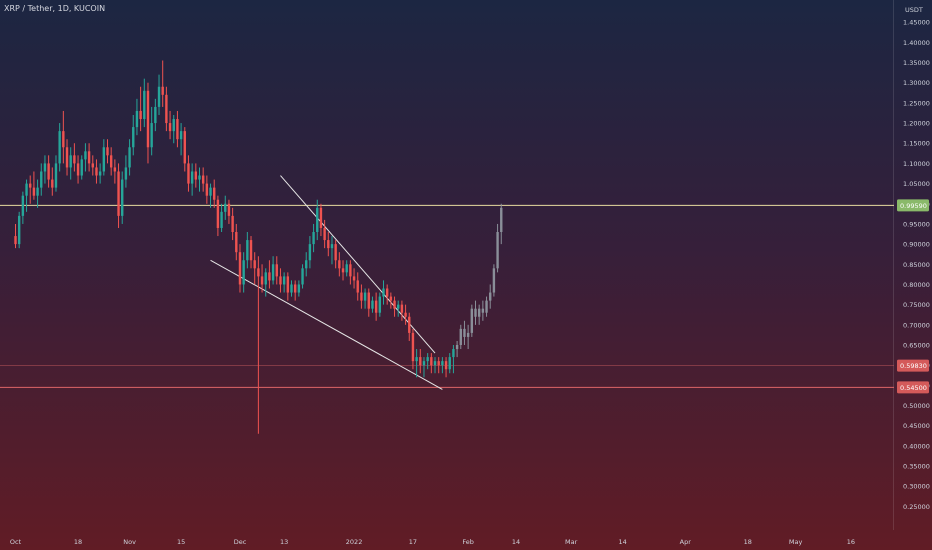 The image size is (932, 550). I want to click on time-axis-tick: 14, so click(516, 542).